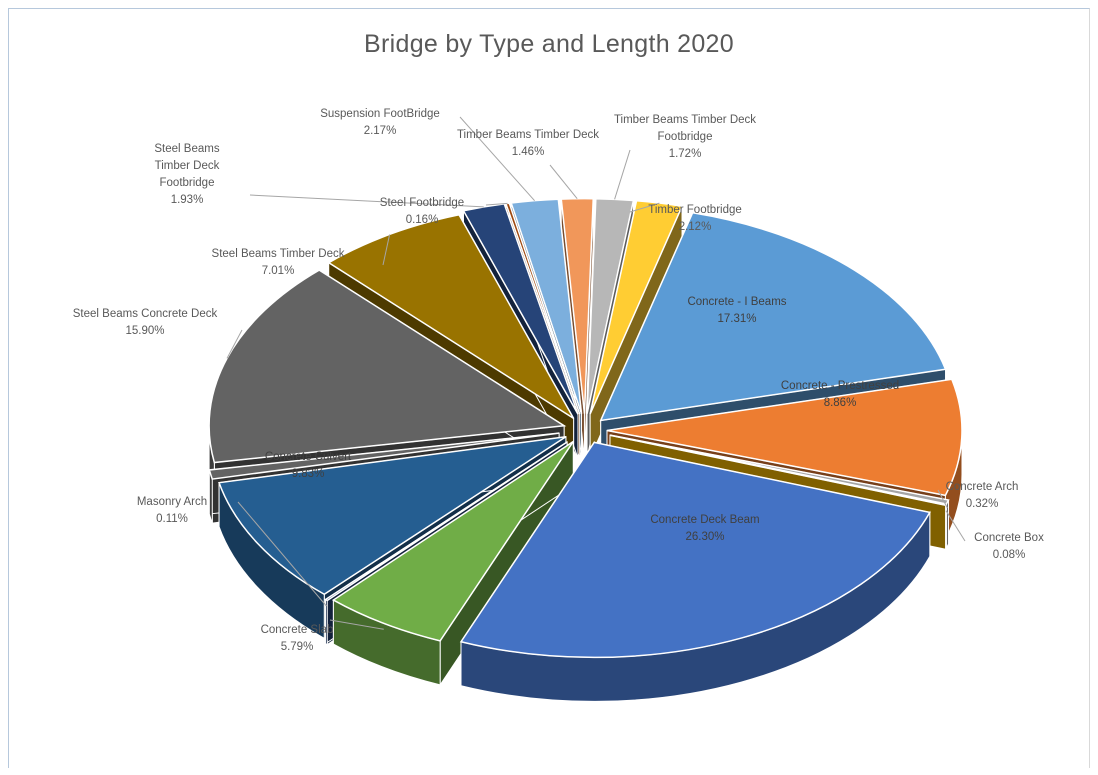  I want to click on data-label-timber-footbridge: Timber Footbridge 2.12%, so click(695, 218).